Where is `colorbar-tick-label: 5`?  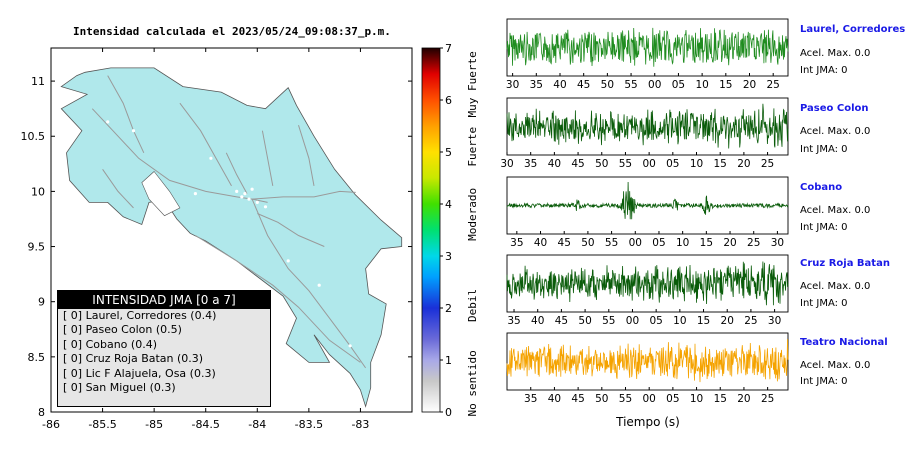 colorbar-tick-label: 5 is located at coordinates (448, 152).